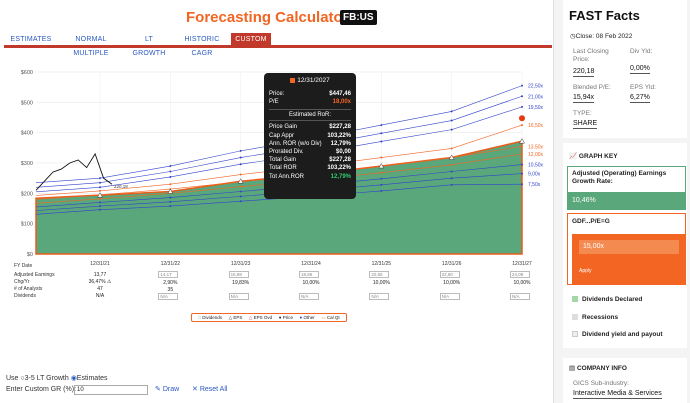 Image resolution: width=690 pixels, height=403 pixels. Describe the element at coordinates (251, 40) in the screenshot. I see `tab-custom: CUSTOM` at that location.